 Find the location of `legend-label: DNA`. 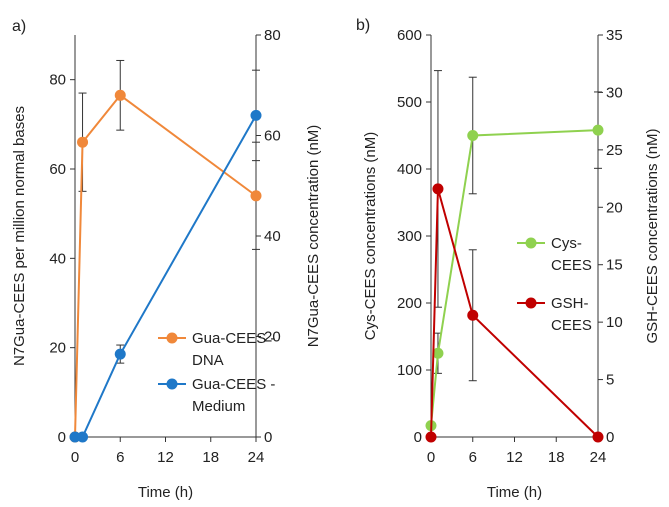

legend-label: DNA is located at coordinates (208, 360).